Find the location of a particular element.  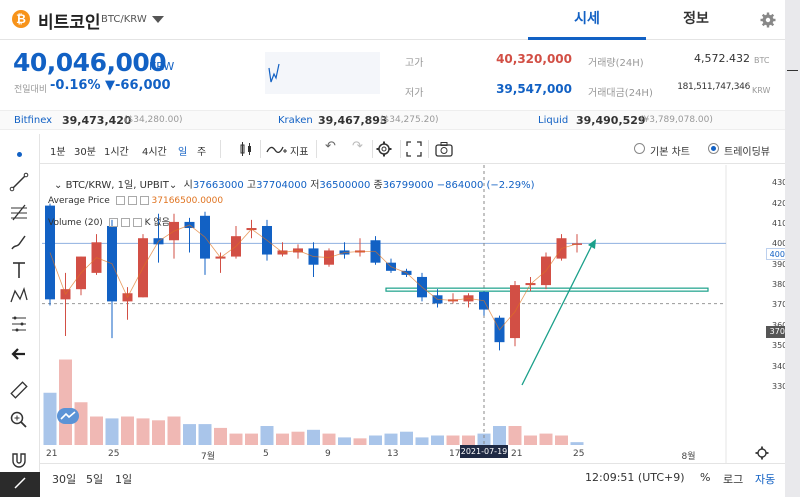

interval-week: 주 is located at coordinates (202, 152).